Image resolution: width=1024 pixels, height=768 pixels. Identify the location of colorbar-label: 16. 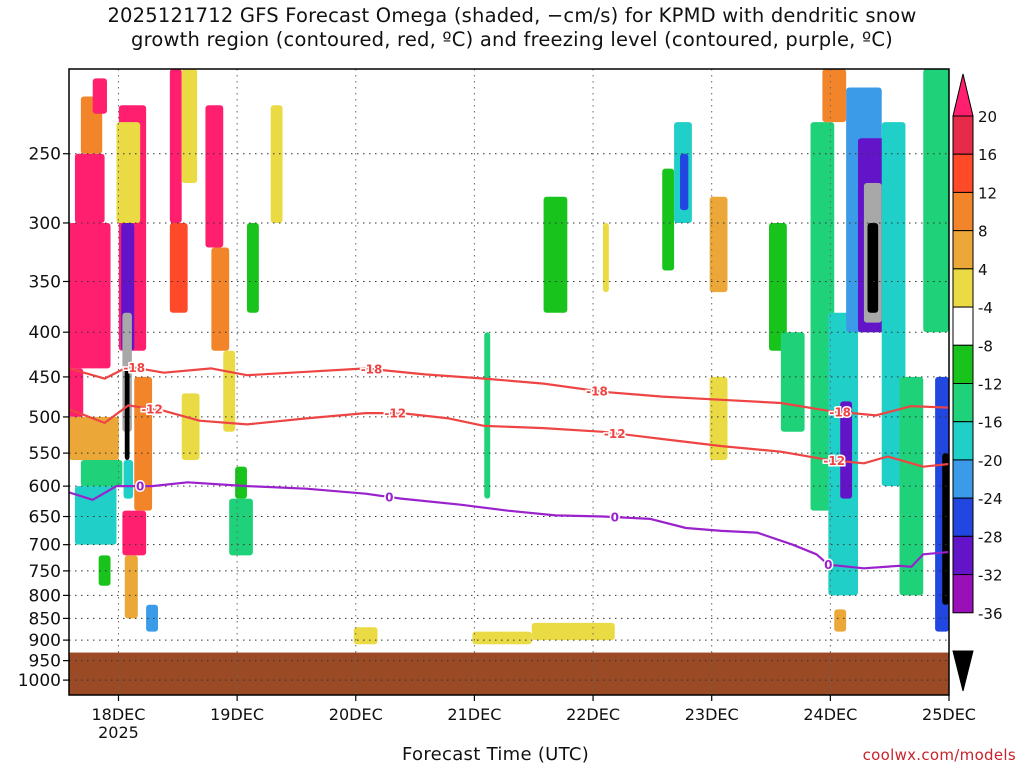
(987, 155).